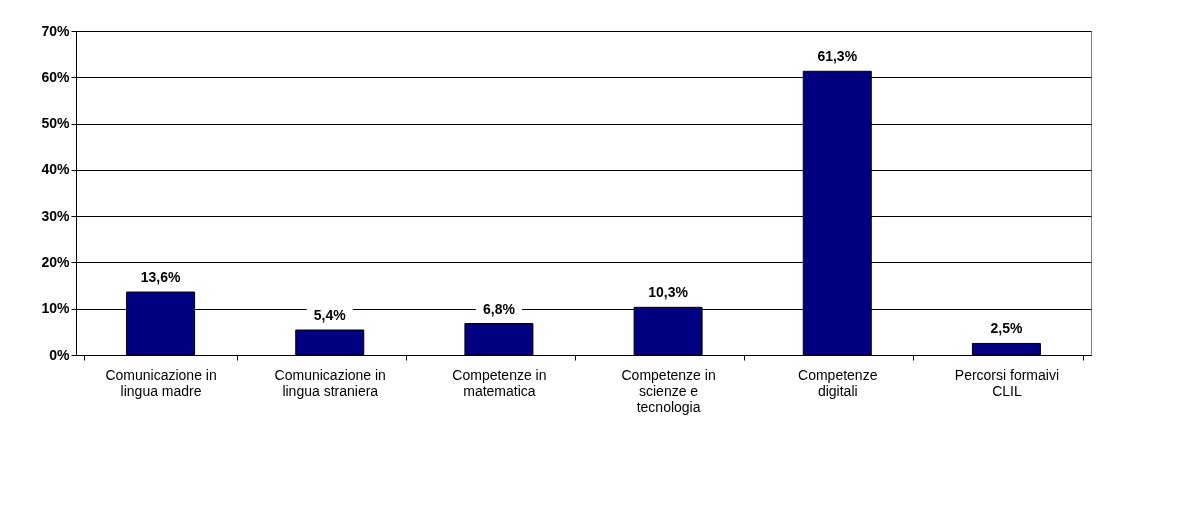 This screenshot has width=1192, height=522. What do you see at coordinates (56, 123) in the screenshot?
I see `y-tick-label: 50%` at bounding box center [56, 123].